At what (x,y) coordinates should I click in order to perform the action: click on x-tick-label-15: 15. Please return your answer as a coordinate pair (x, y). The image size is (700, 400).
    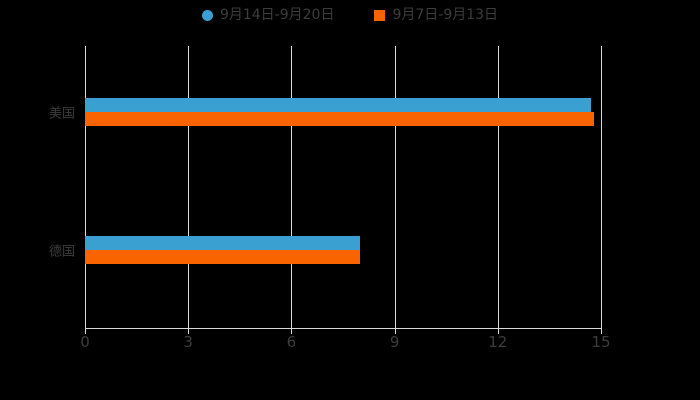
    Looking at the image, I should click on (601, 342).